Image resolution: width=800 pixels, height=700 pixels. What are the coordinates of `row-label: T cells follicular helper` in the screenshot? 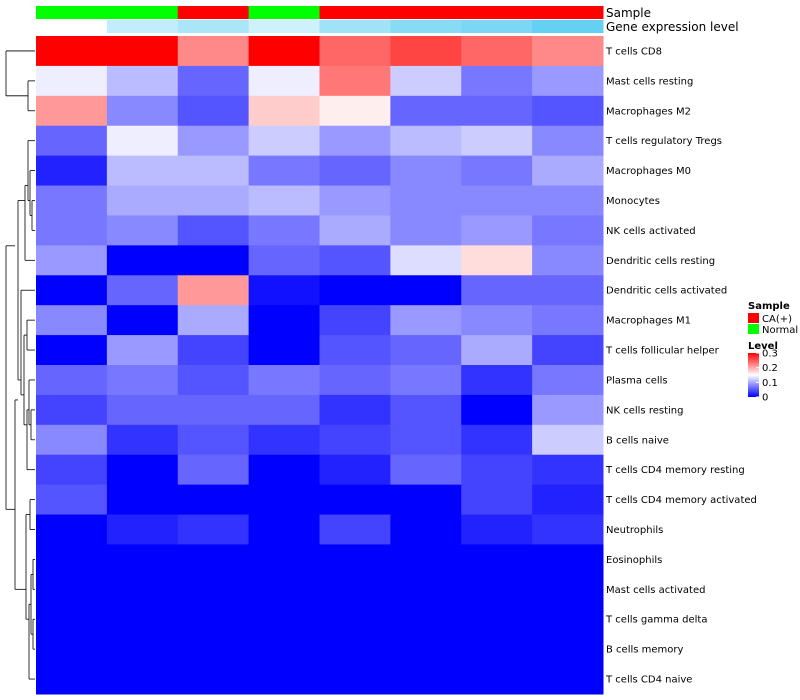 It's located at (662, 351).